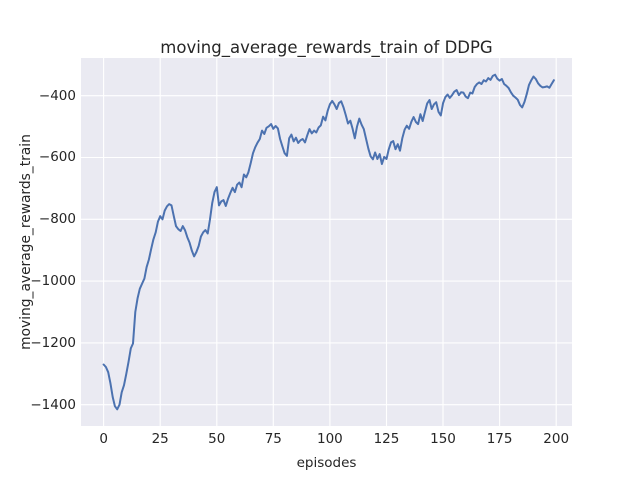 This screenshot has height=480, width=640. Describe the element at coordinates (53, 281) in the screenshot. I see `y-tick-label: −1000` at that location.